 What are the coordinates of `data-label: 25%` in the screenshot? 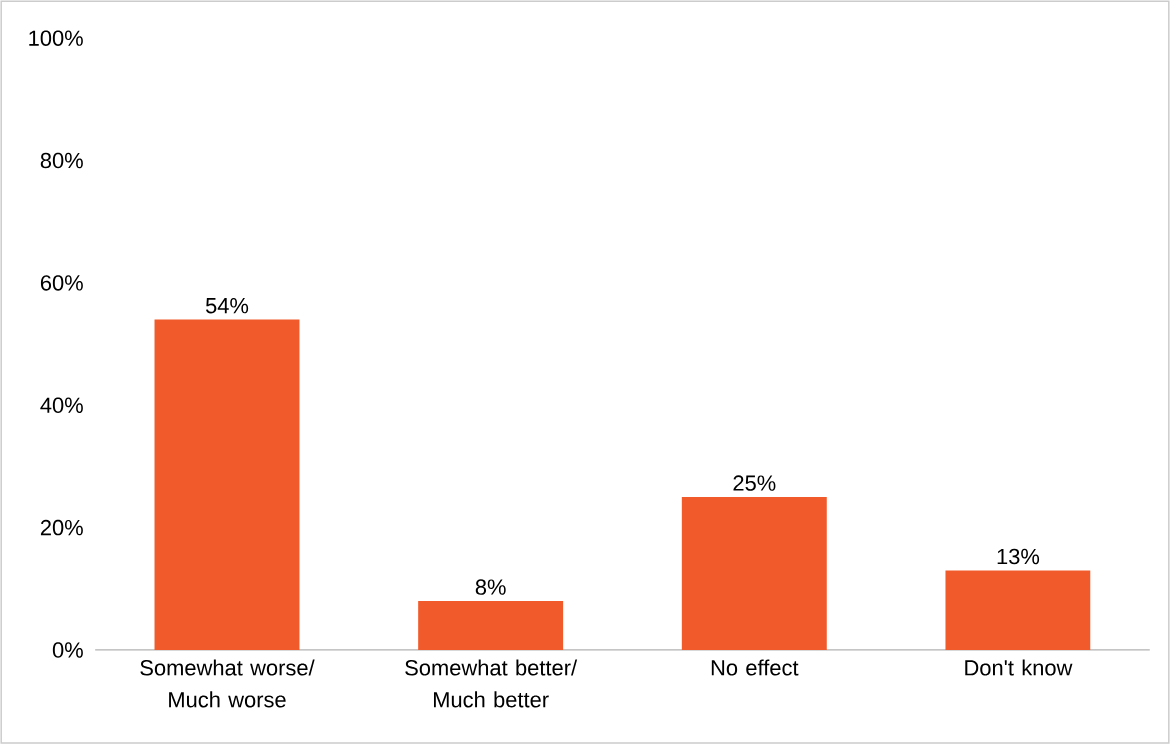 It's located at (754, 483).